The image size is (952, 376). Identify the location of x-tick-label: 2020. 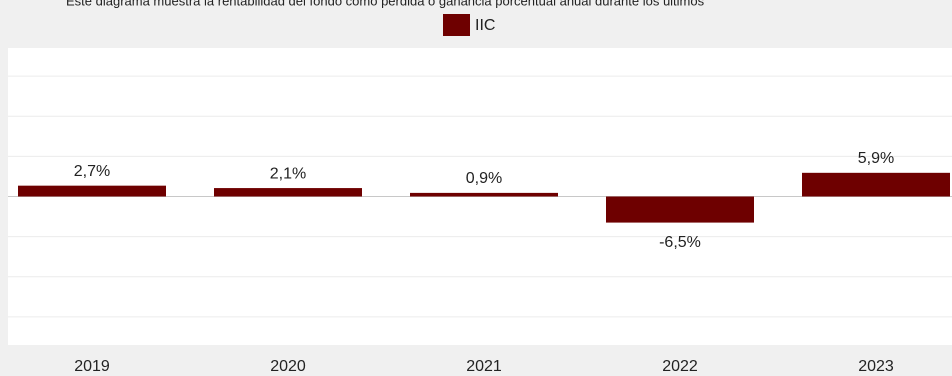
(288, 366).